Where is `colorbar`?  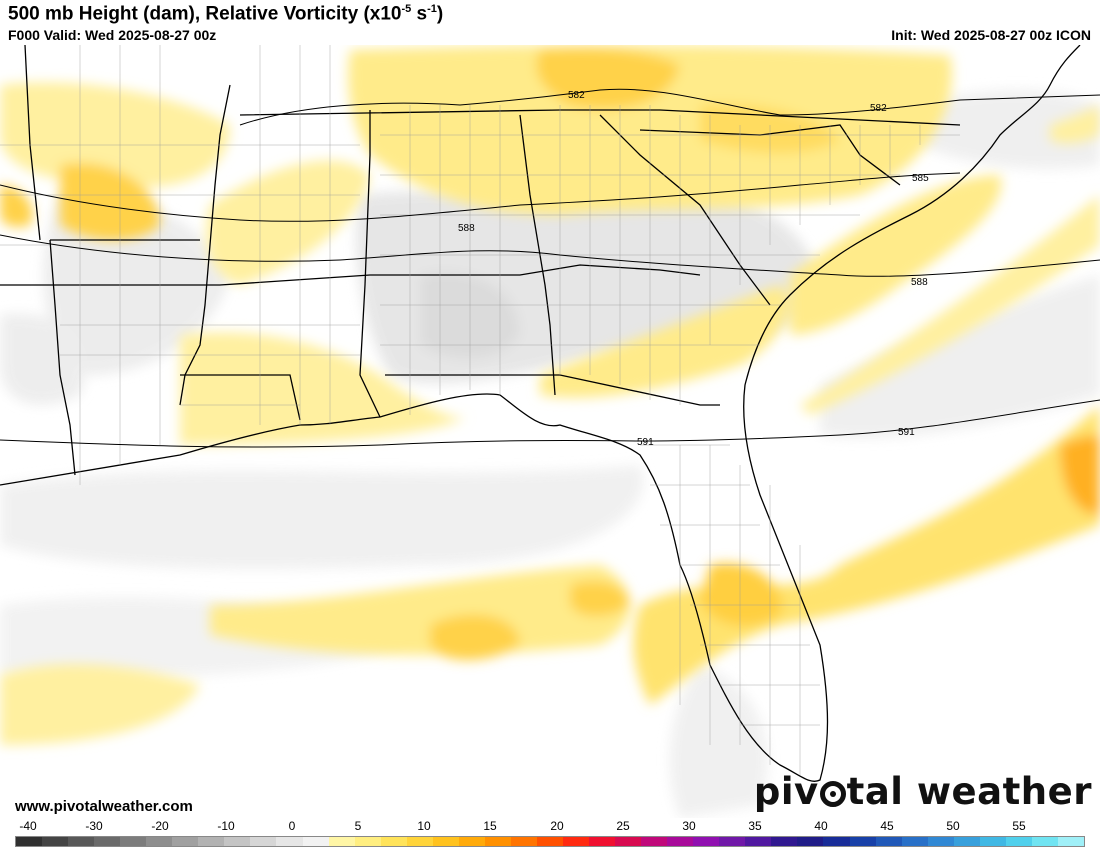 colorbar is located at coordinates (550, 841).